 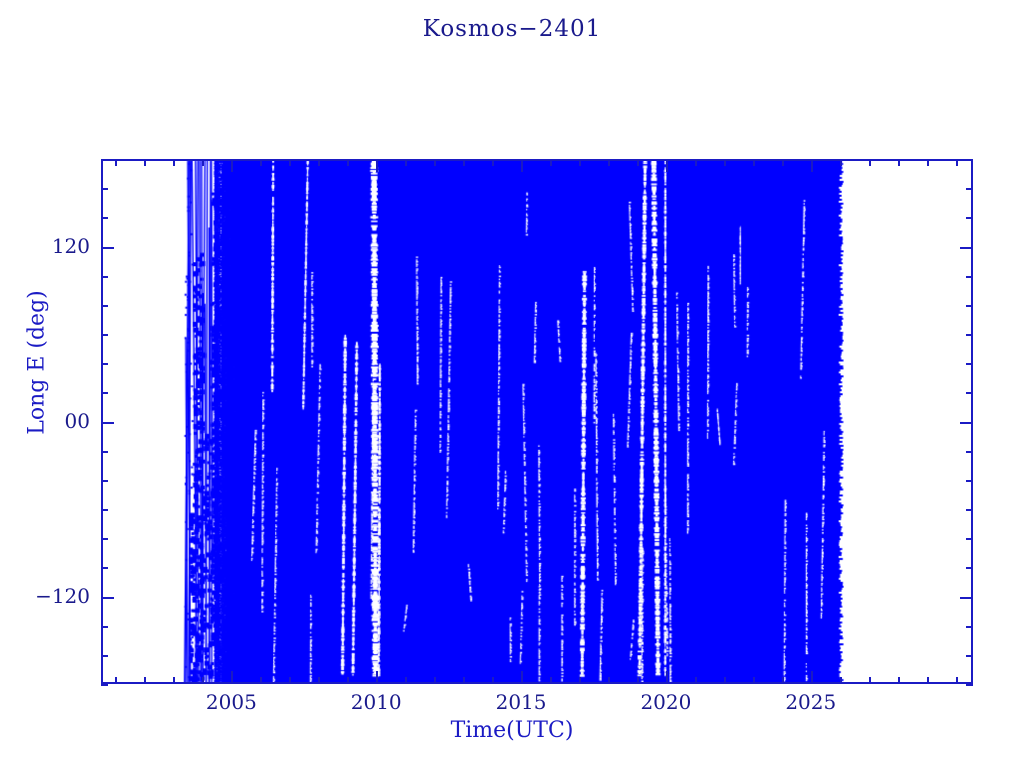 I want to click on x-tick-label: 2020, so click(x=666, y=702).